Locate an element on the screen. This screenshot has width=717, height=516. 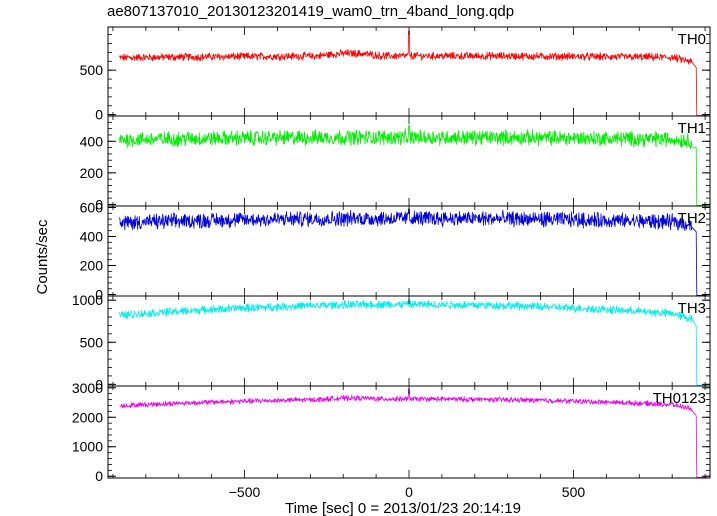
series-label-th3: TH3 is located at coordinates (692, 308).